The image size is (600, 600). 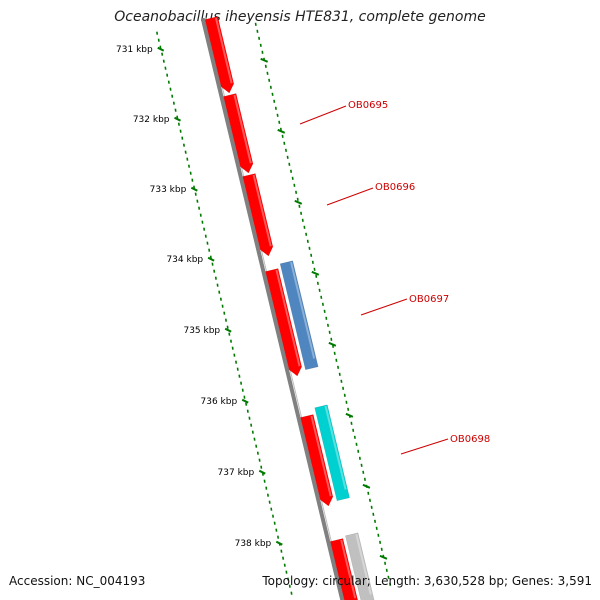 What do you see at coordinates (201, 331) in the screenshot?
I see `scale-tick-label: 735 kbp` at bounding box center [201, 331].